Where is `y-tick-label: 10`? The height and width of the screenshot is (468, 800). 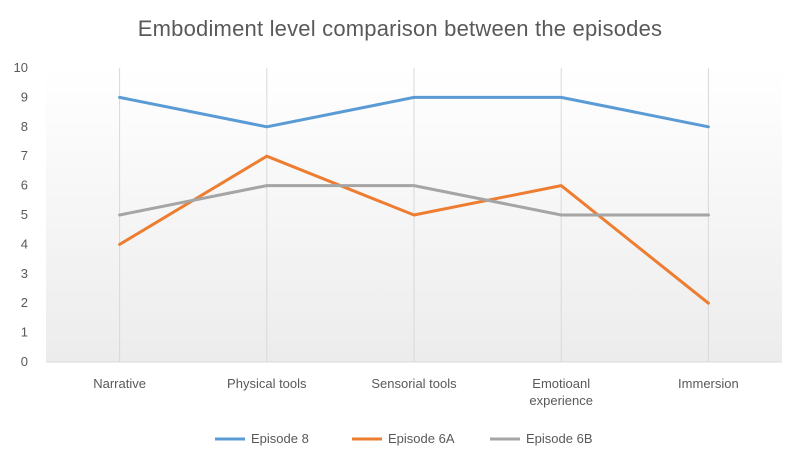
y-tick-label: 10 is located at coordinates (21, 67).